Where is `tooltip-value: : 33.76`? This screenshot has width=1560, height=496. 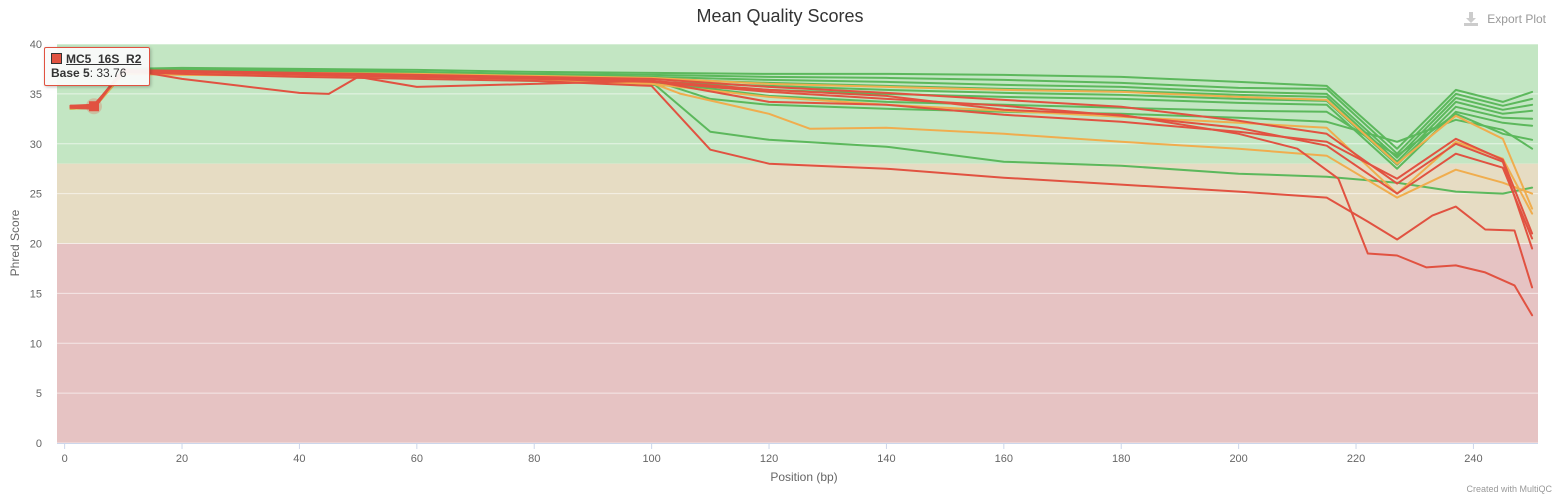 tooltip-value: : 33.76 is located at coordinates (108, 73).